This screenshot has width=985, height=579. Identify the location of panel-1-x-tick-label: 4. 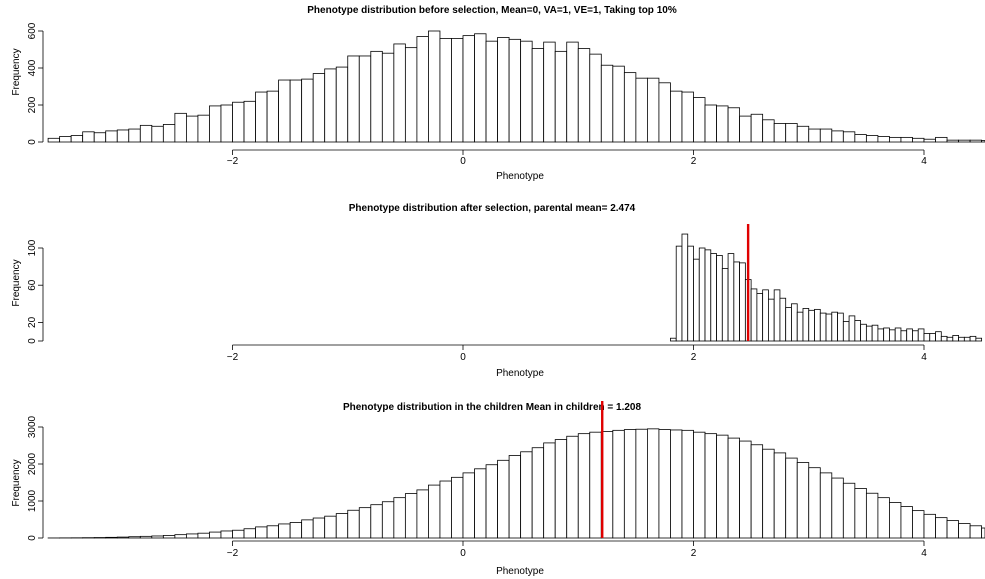
(924, 161).